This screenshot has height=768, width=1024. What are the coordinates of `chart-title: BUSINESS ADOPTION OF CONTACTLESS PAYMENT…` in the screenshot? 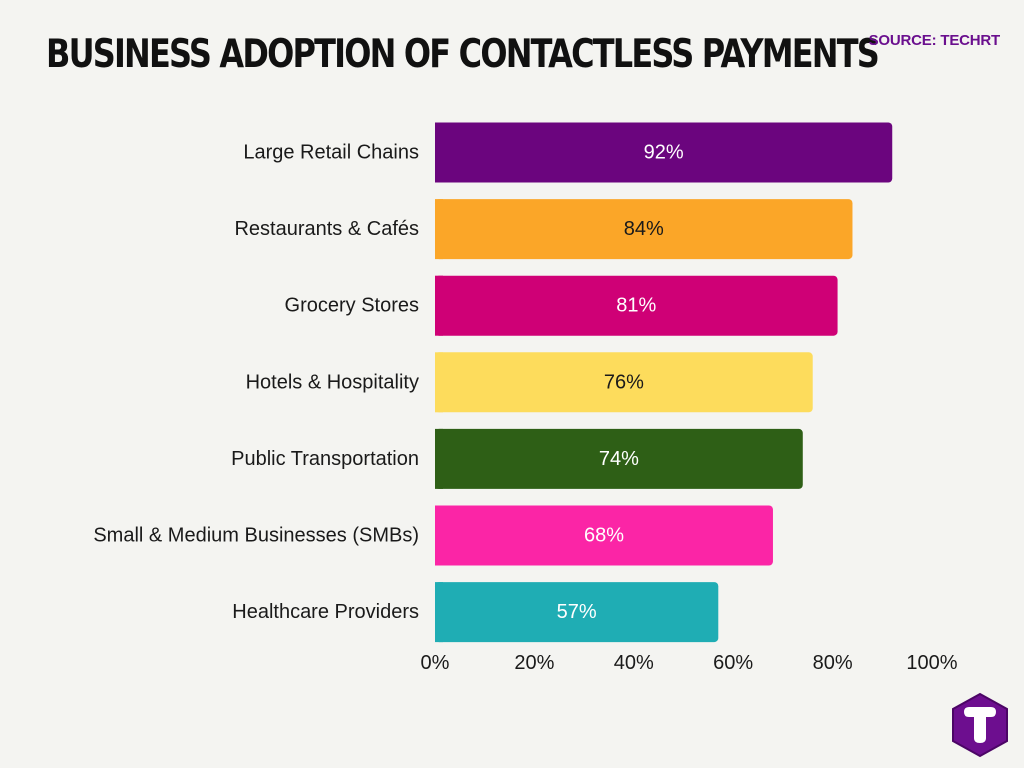 It's located at (463, 54).